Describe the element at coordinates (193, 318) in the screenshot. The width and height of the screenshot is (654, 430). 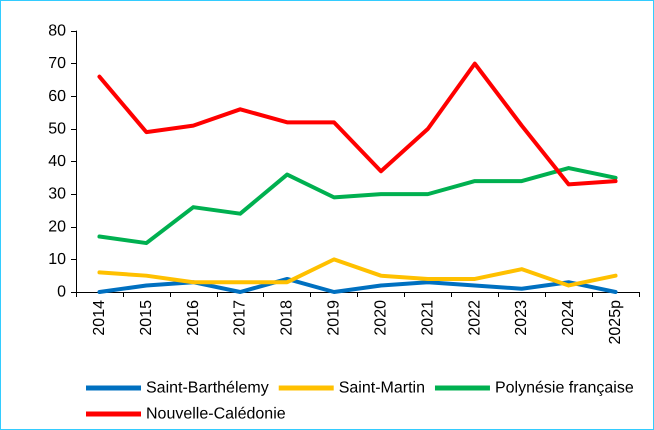
I see `x-tick-label: 2016` at that location.